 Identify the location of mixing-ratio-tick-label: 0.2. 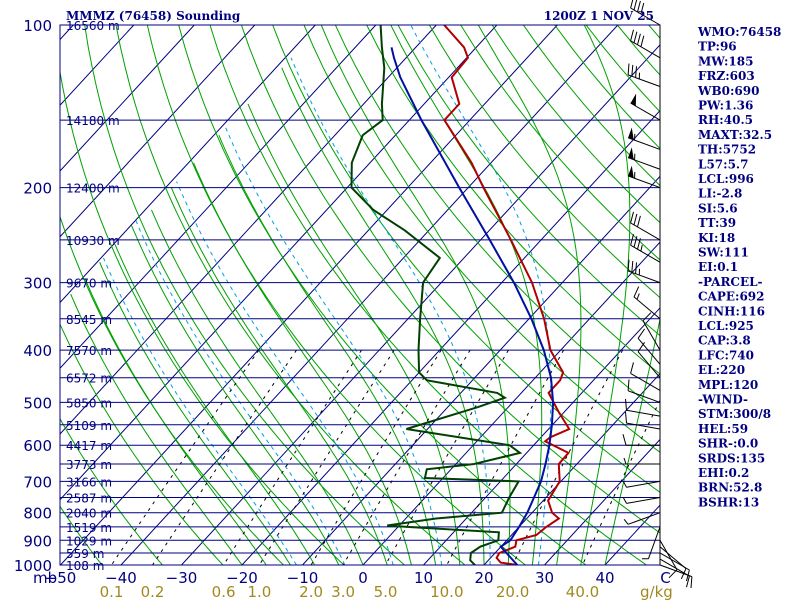
(153, 591).